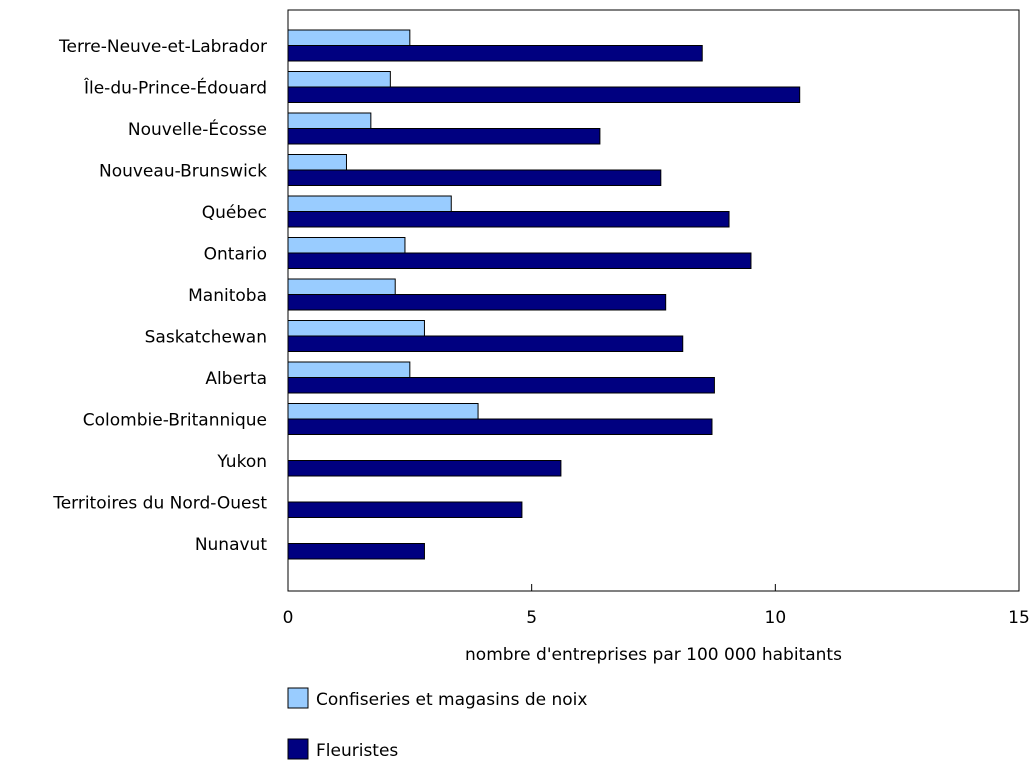  Describe the element at coordinates (206, 338) in the screenshot. I see `category-label: Saskatchewan` at that location.